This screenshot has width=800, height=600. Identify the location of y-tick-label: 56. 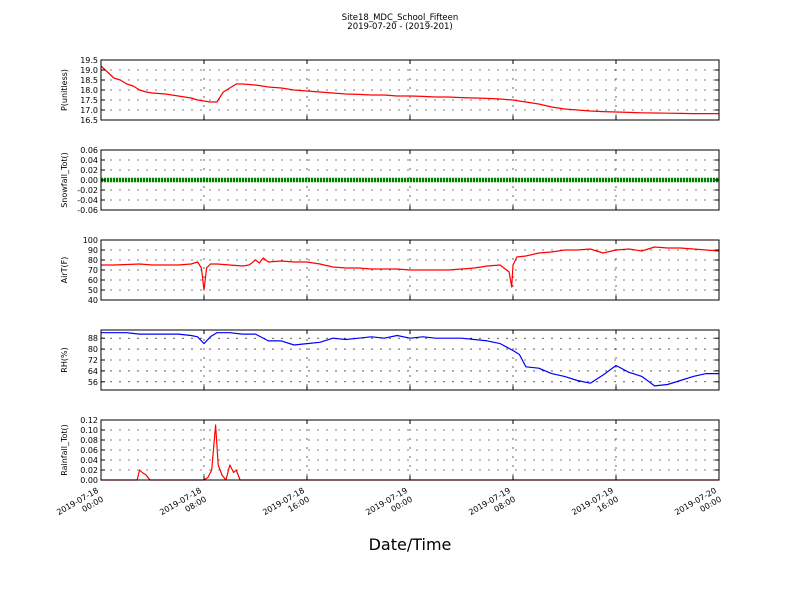
(93, 382).